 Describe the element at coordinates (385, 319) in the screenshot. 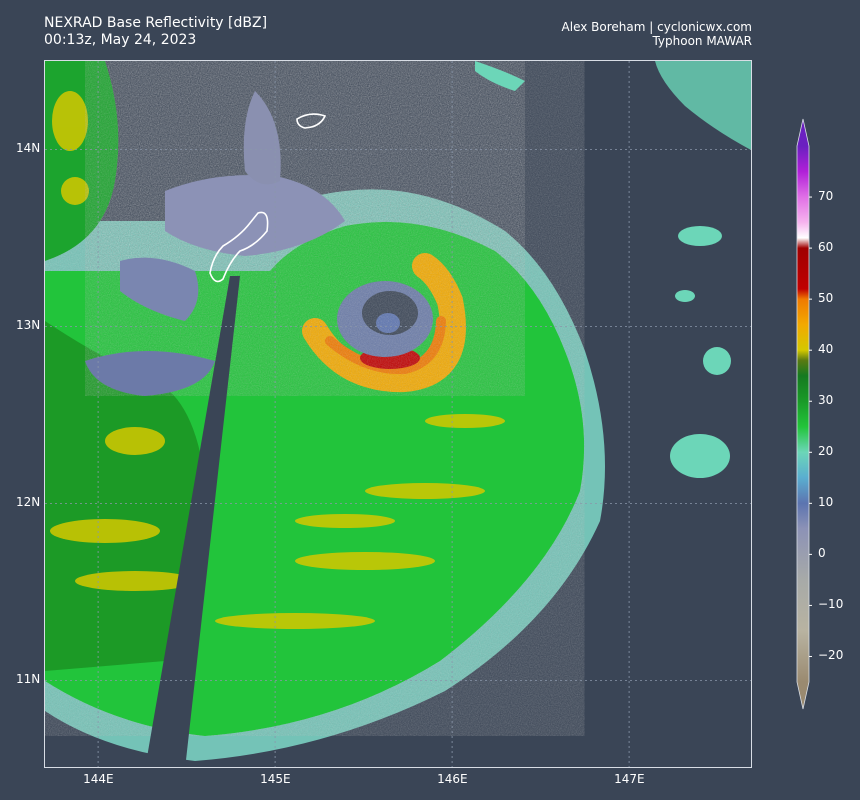

I see `eye-icon` at that location.